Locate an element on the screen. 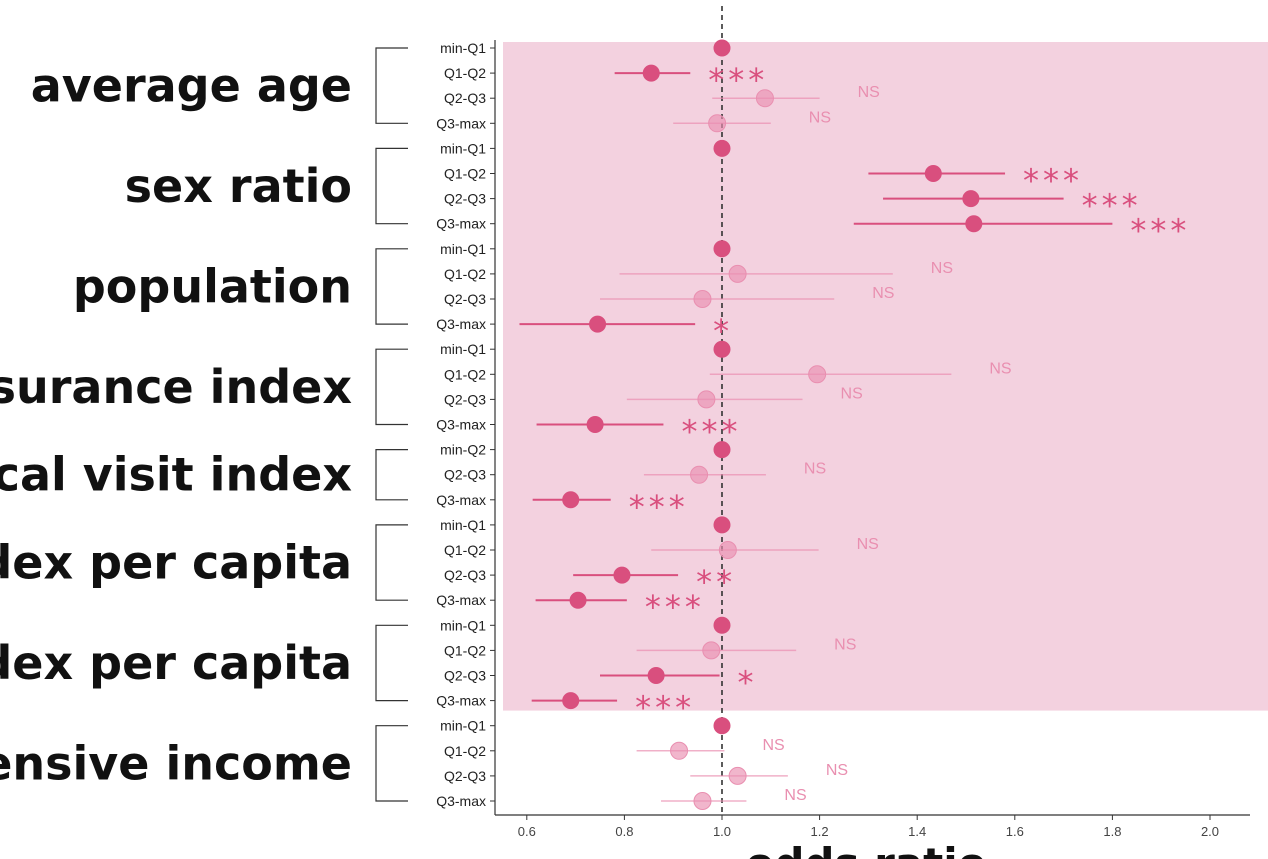  x-tick-label: 1.0 is located at coordinates (722, 831).